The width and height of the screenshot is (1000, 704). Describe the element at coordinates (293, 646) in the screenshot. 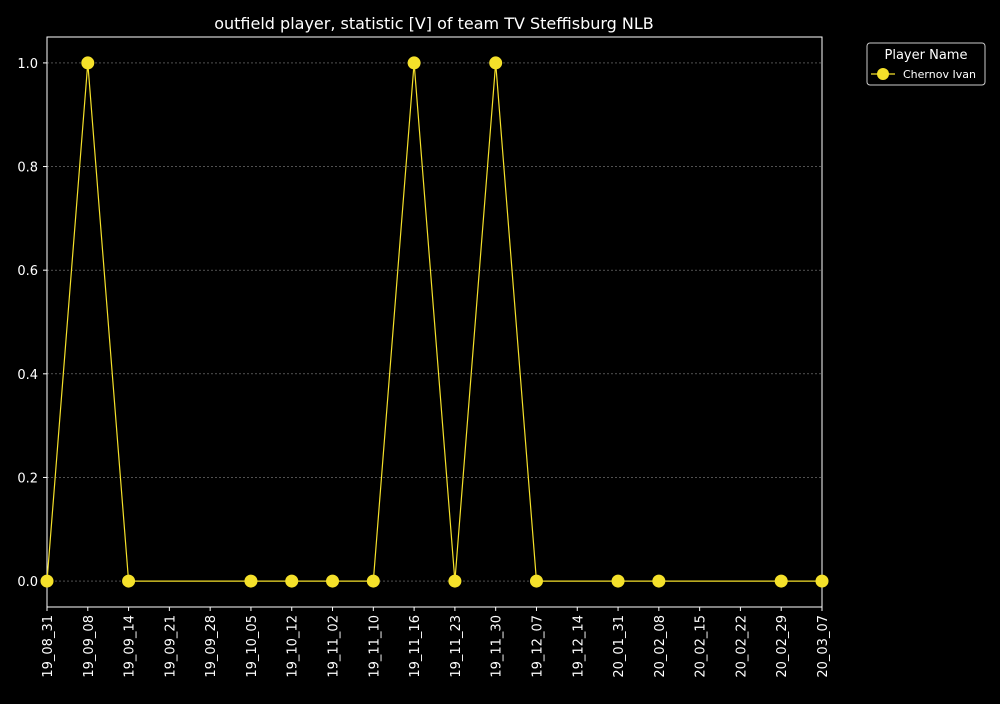

I see `x-tick-label: 19_10_12` at that location.